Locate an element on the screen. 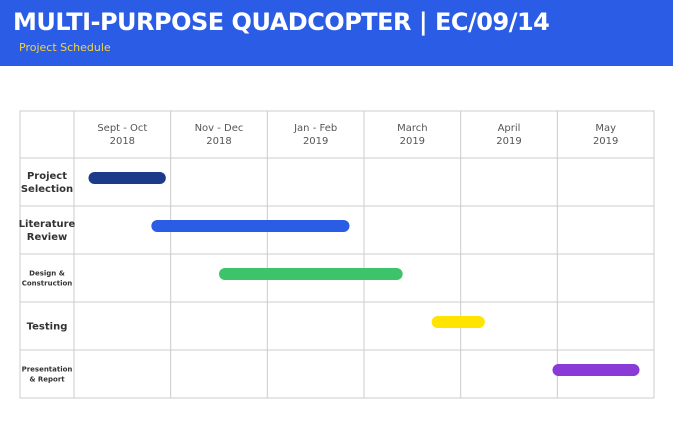  task-label: Literature Review is located at coordinates (47, 231).